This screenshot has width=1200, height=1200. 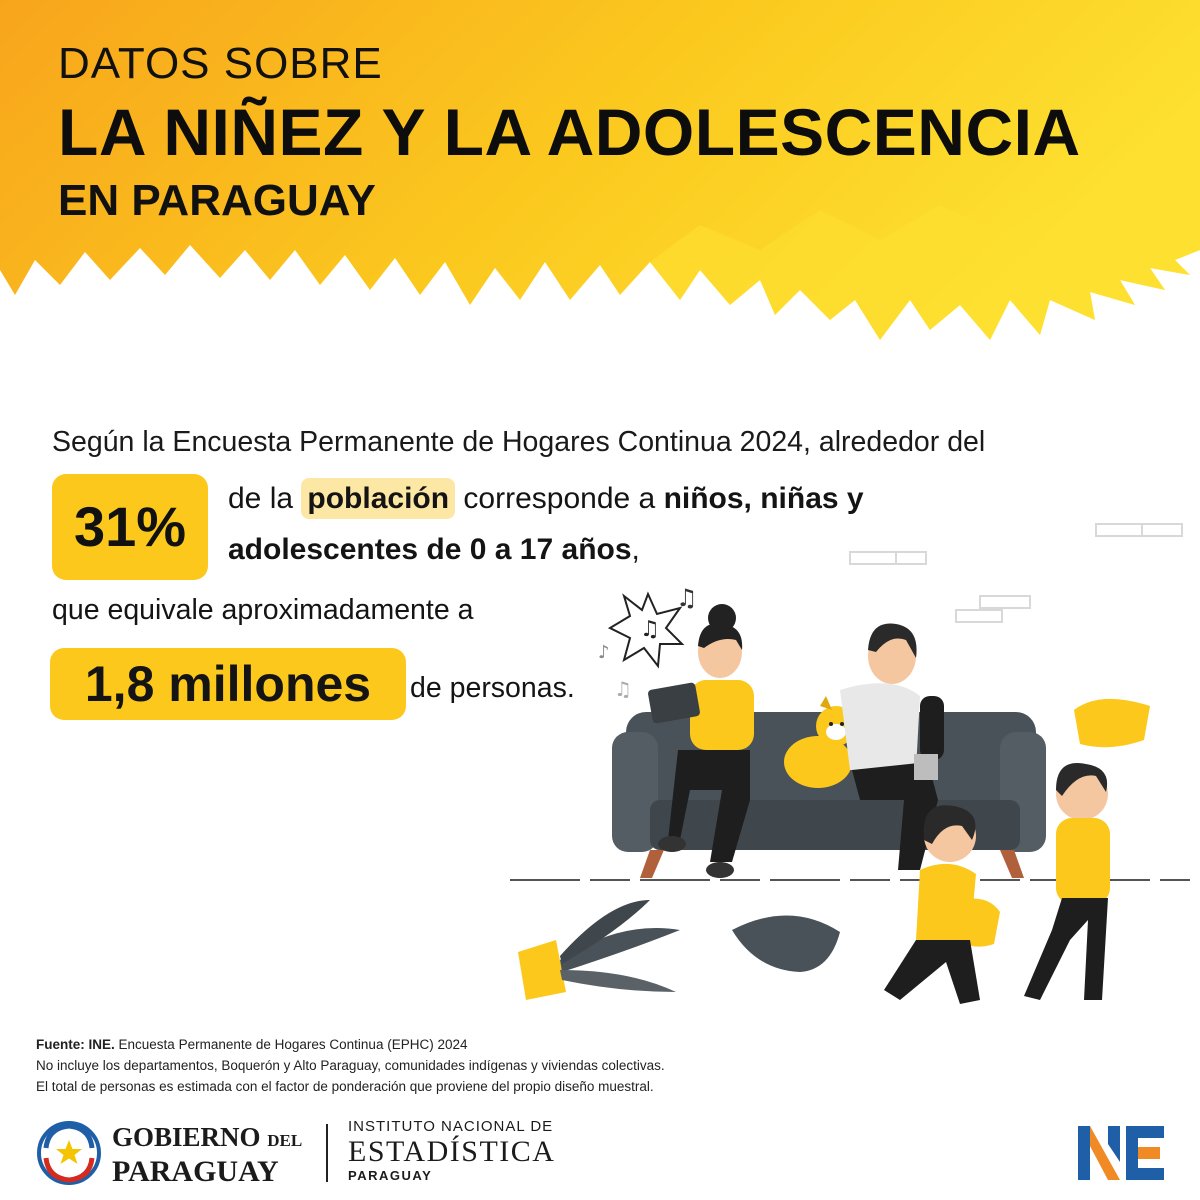 What do you see at coordinates (69, 1153) in the screenshot?
I see `paraguay-seal-icon` at bounding box center [69, 1153].